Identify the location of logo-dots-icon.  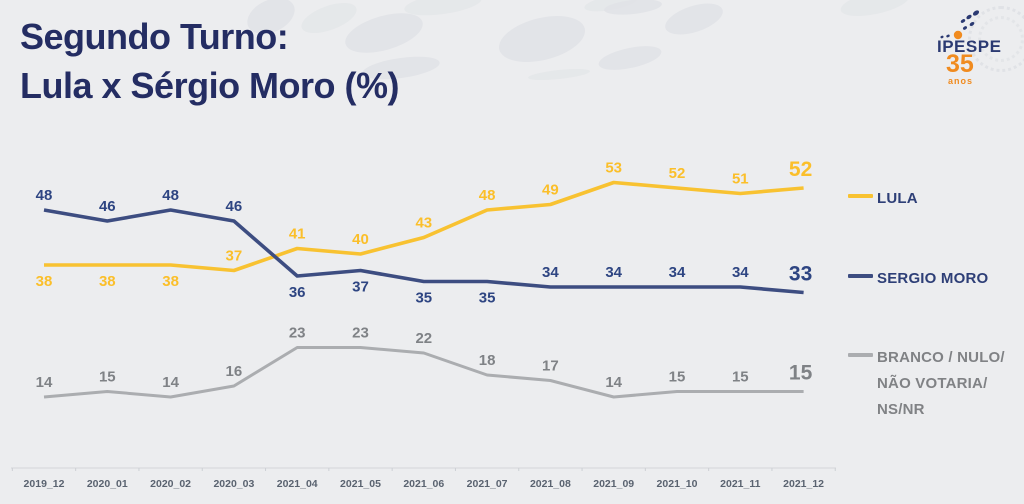
(960, 25).